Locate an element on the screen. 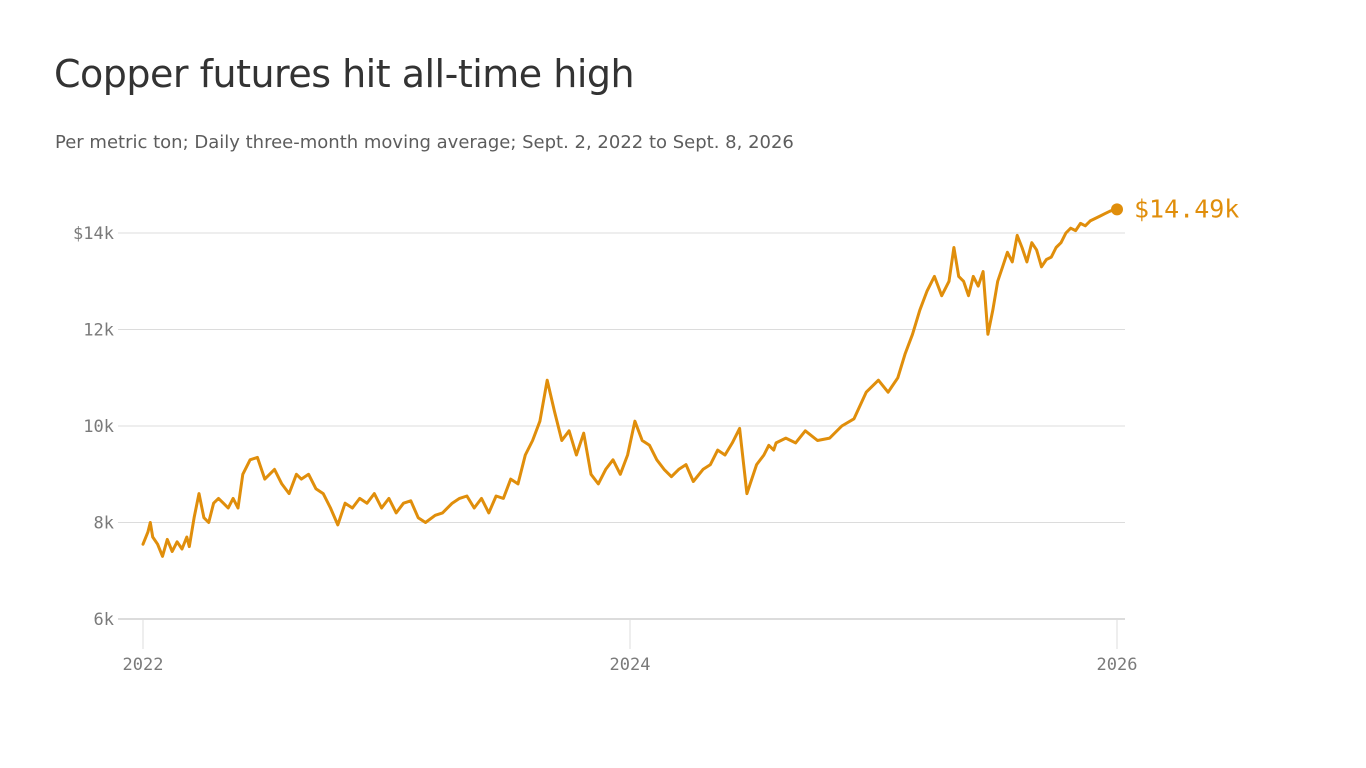 This screenshot has height=768, width=1366. end-point-marker is located at coordinates (1117, 209).